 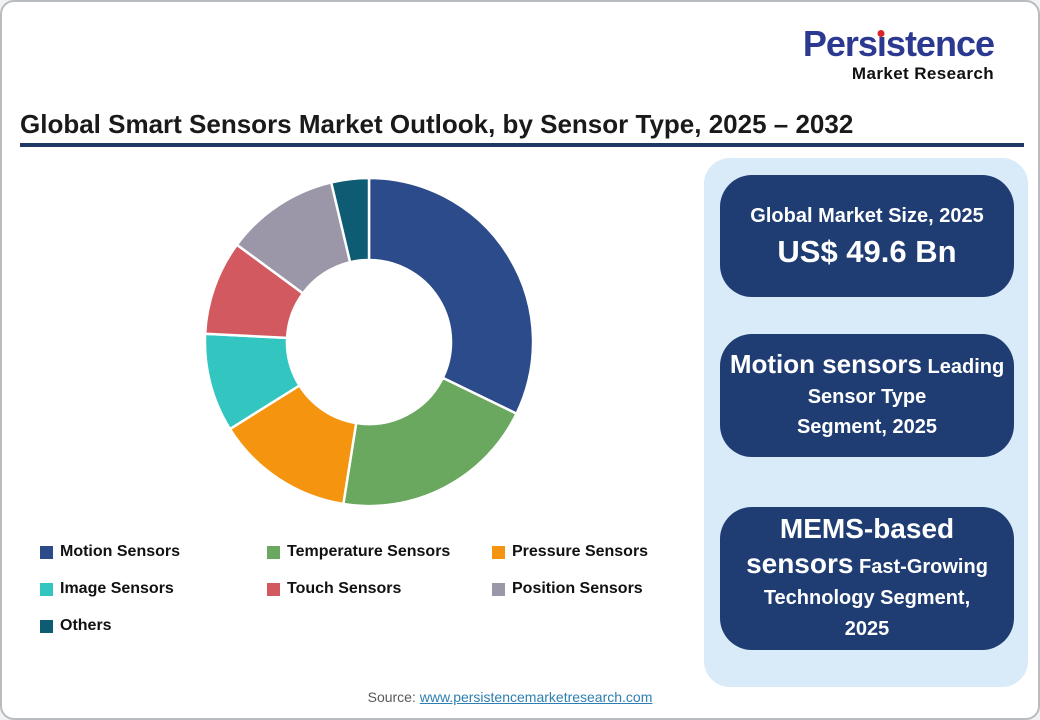 What do you see at coordinates (923, 566) in the screenshot?
I see `fast-growing-word: Fast-Growing` at bounding box center [923, 566].